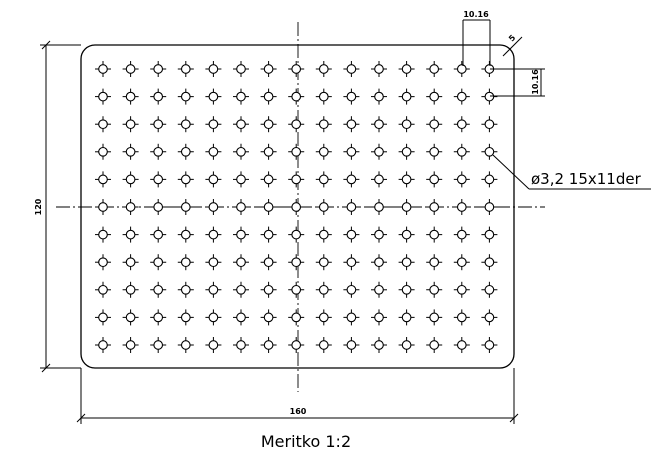  What do you see at coordinates (586, 179) in the screenshot?
I see `hole-callout-text: ø3,2 15x11der` at bounding box center [586, 179].